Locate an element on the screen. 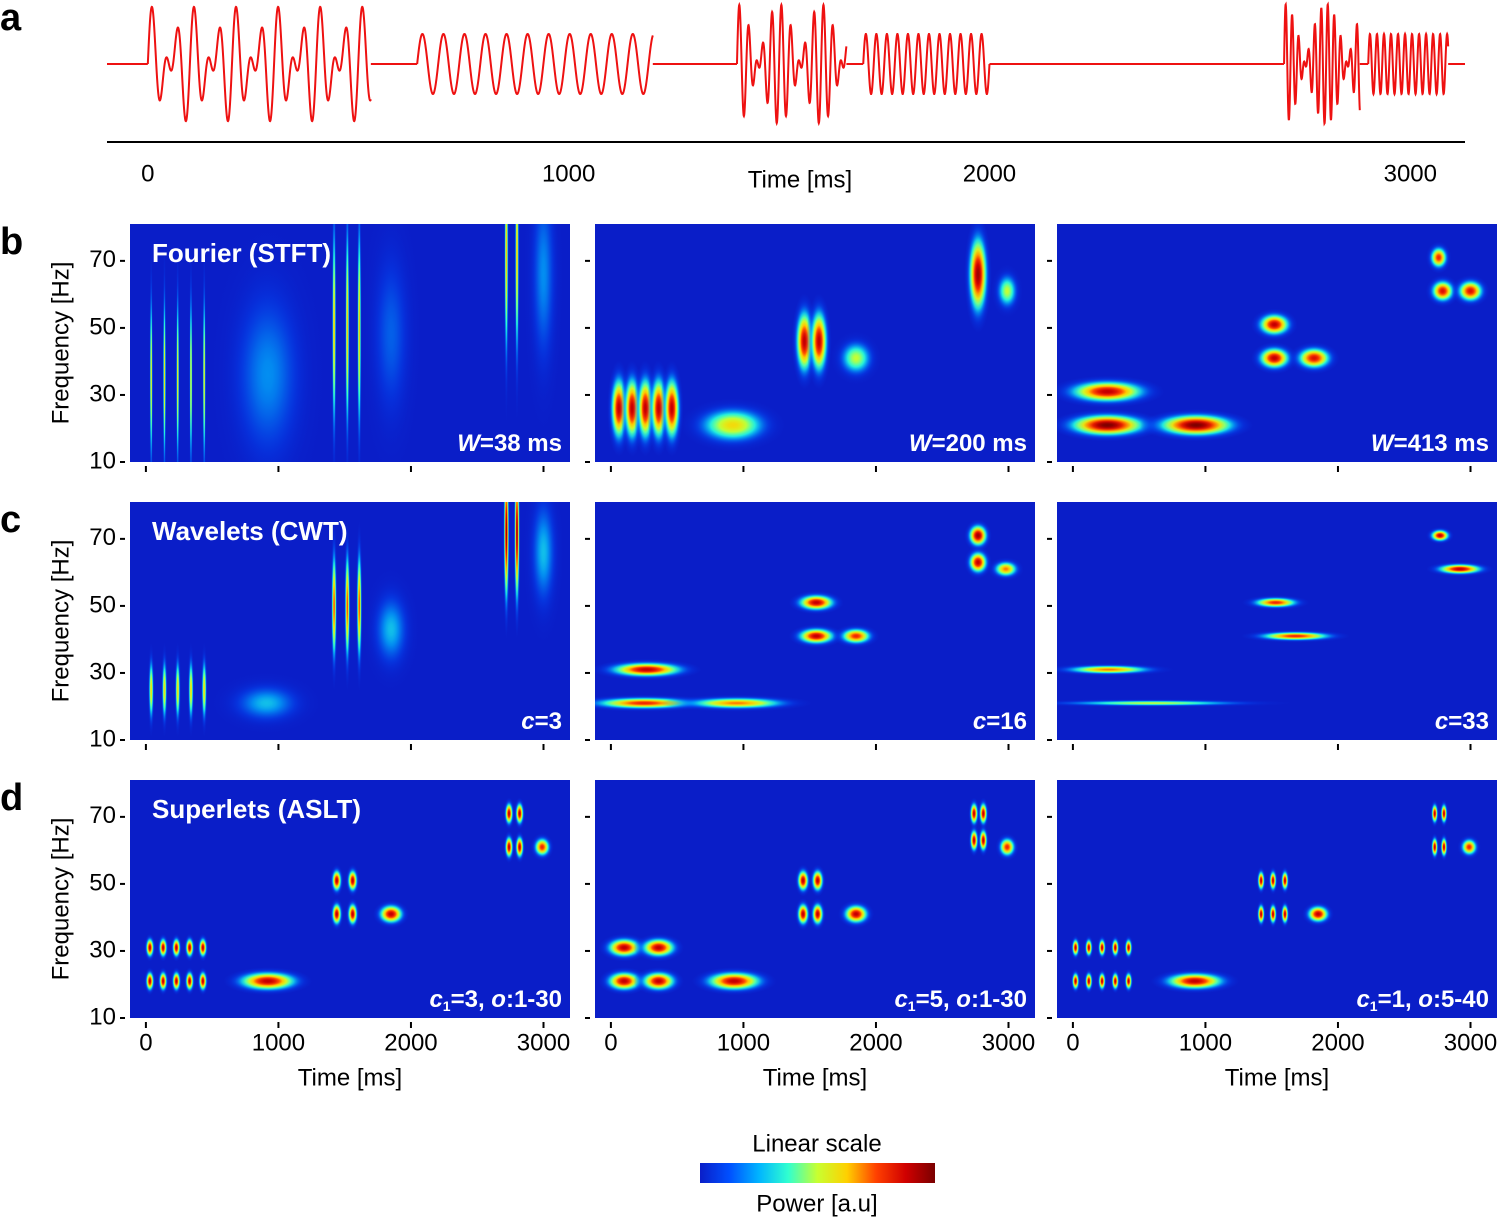 The image size is (1499, 1220). panel-letter: d is located at coordinates (11, 798).